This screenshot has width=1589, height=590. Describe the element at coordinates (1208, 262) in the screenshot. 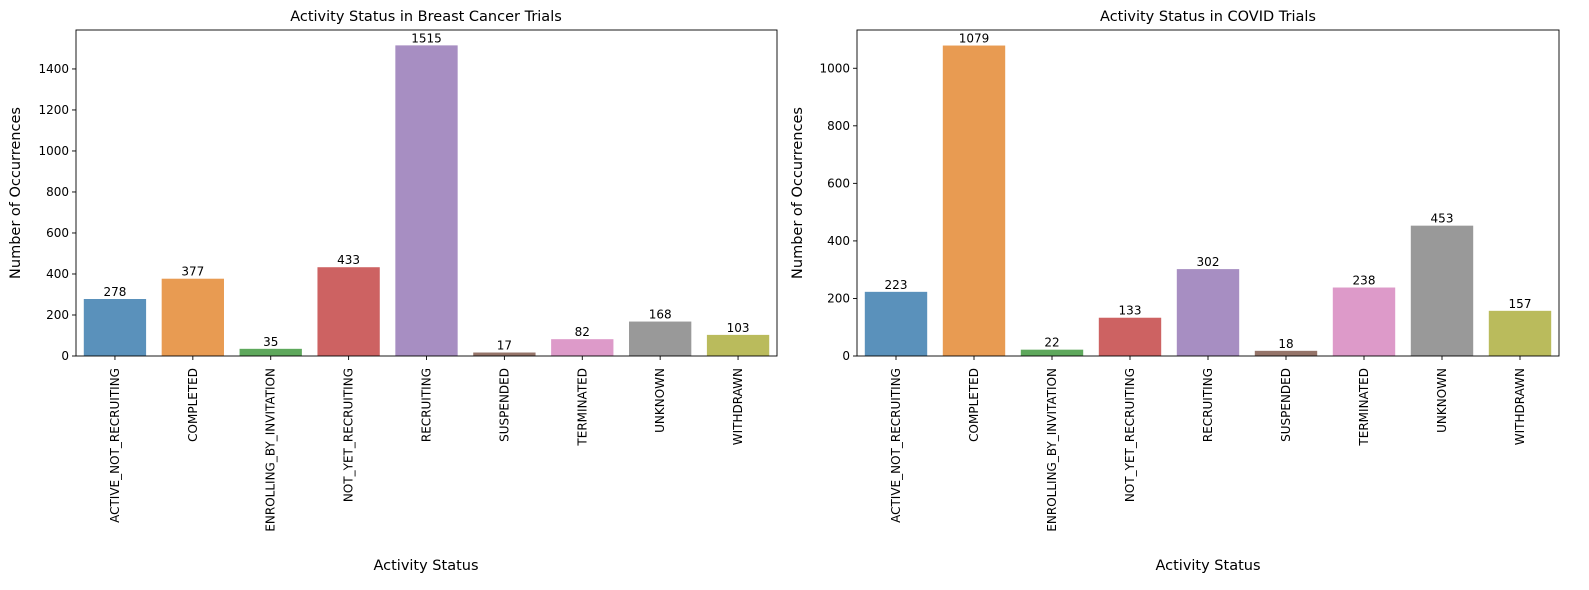

I see `data-label: 302` at that location.